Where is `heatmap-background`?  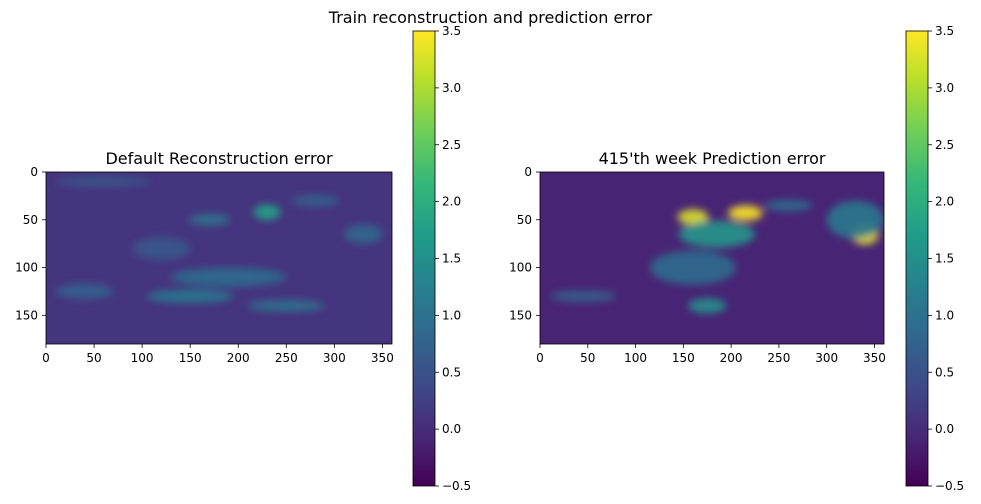
heatmap-background is located at coordinates (219, 258).